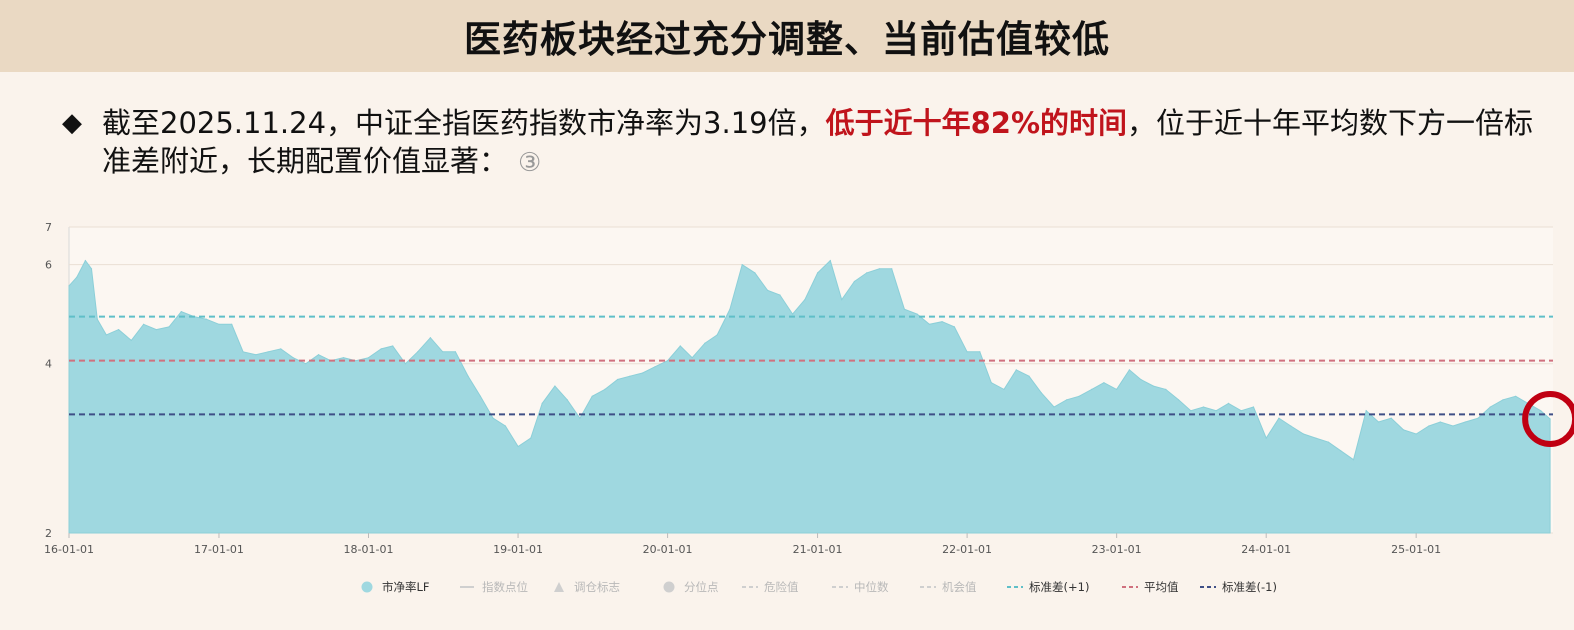 The height and width of the screenshot is (630, 1574). Describe the element at coordinates (369, 549) in the screenshot. I see `x-tick-label: 18-01-01` at that location.